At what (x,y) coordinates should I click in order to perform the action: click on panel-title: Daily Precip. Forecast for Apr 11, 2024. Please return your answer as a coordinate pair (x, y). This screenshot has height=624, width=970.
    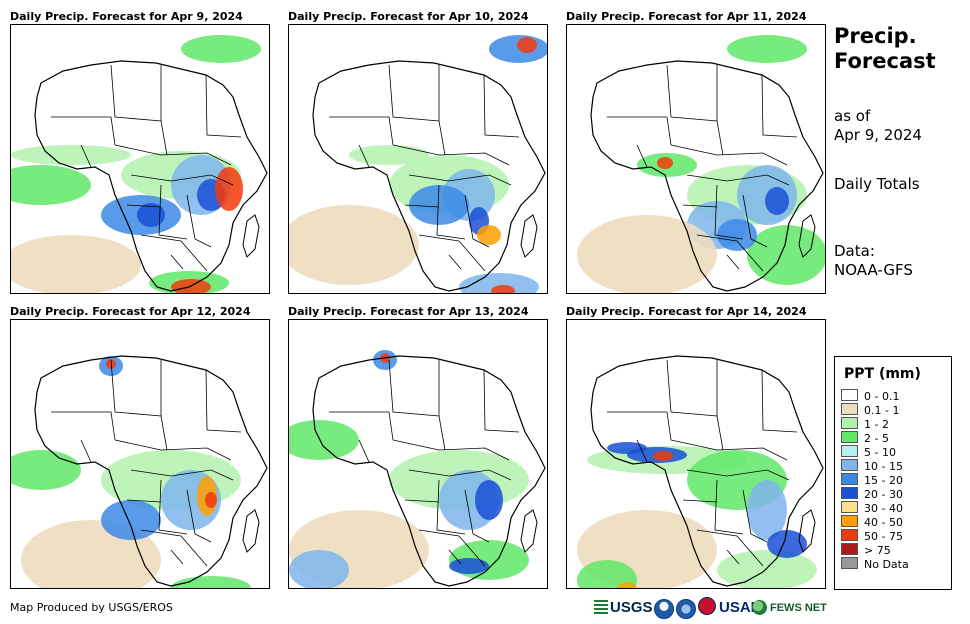
    Looking at the image, I should click on (686, 16).